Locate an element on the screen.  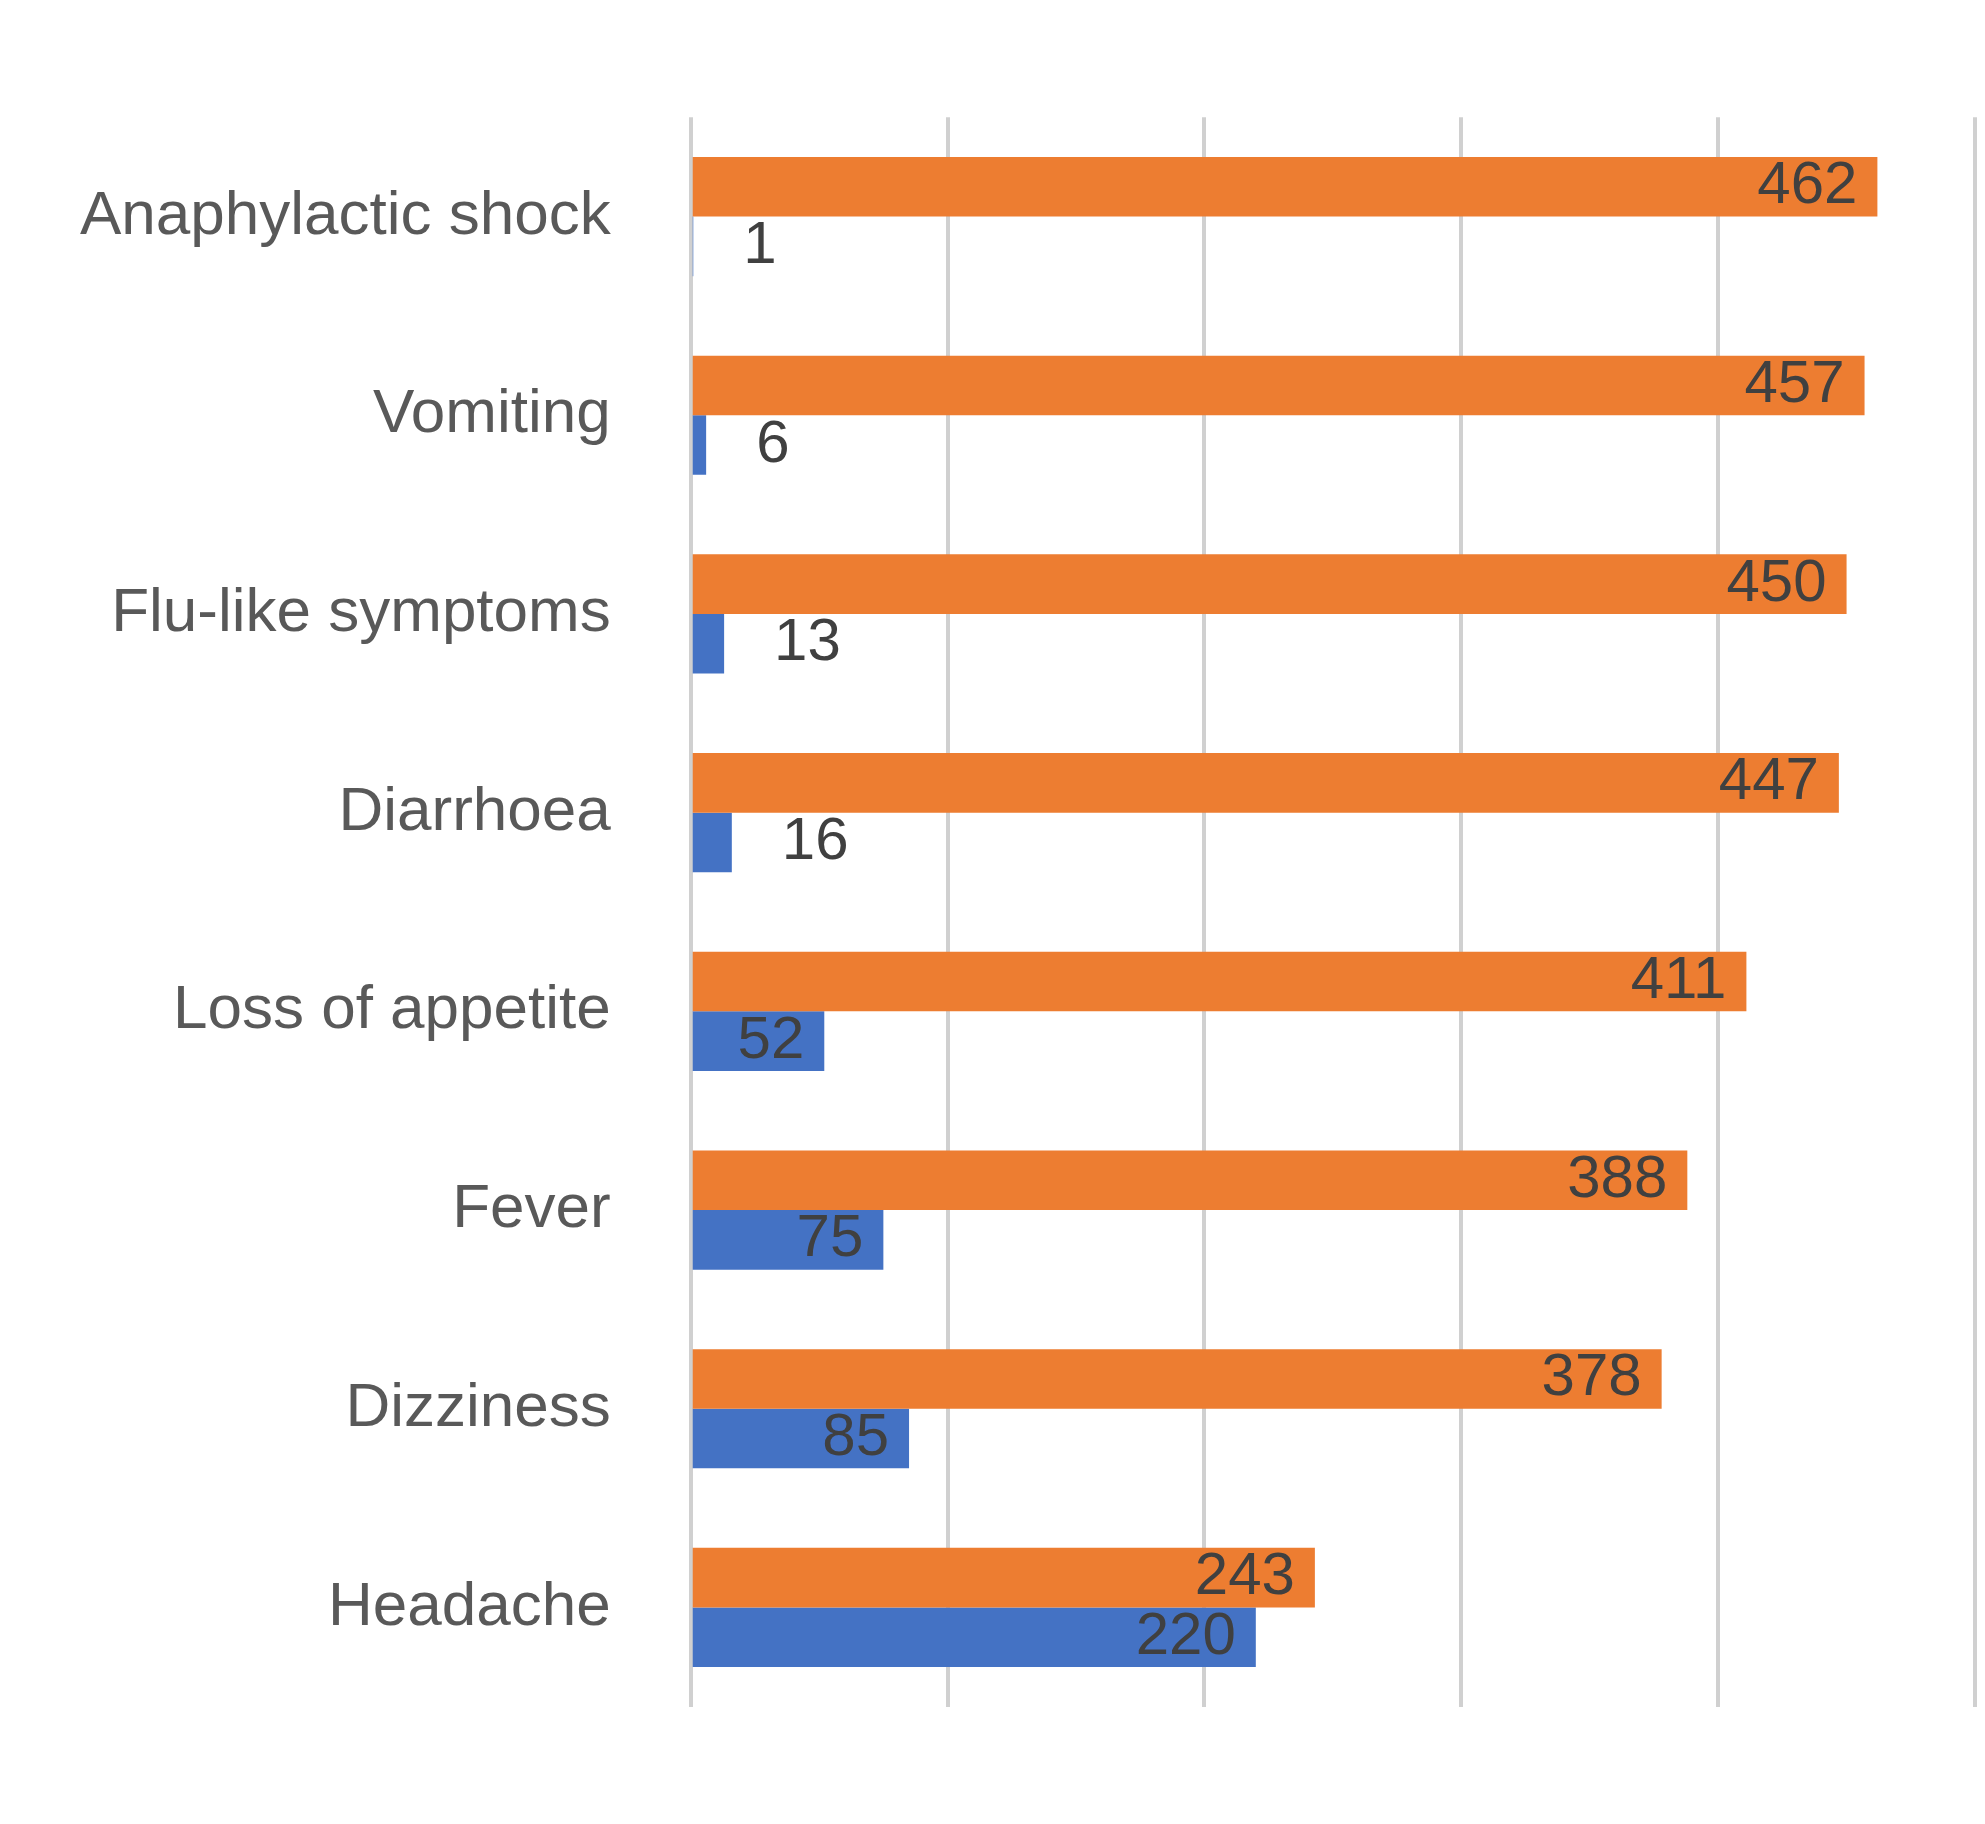
data-label: 450 is located at coordinates (1776, 580).